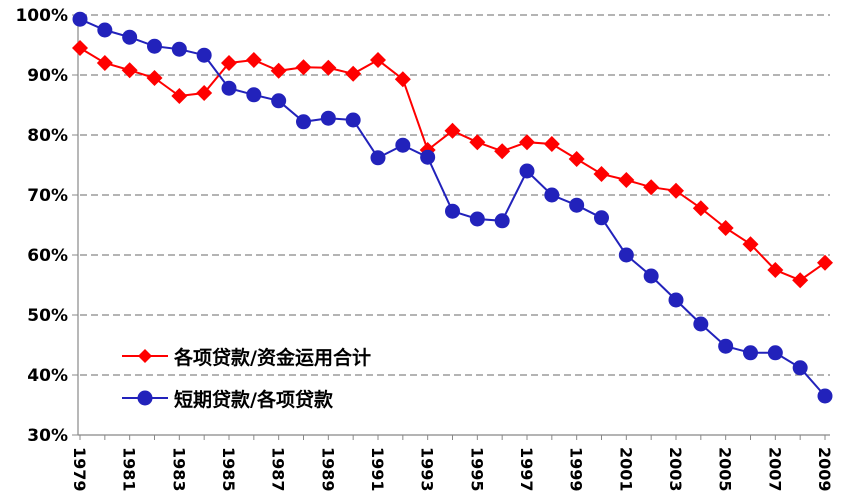 The width and height of the screenshot is (850, 504). What do you see at coordinates (47, 76) in the screenshot?
I see `y-tick-label: 90%` at bounding box center [47, 76].